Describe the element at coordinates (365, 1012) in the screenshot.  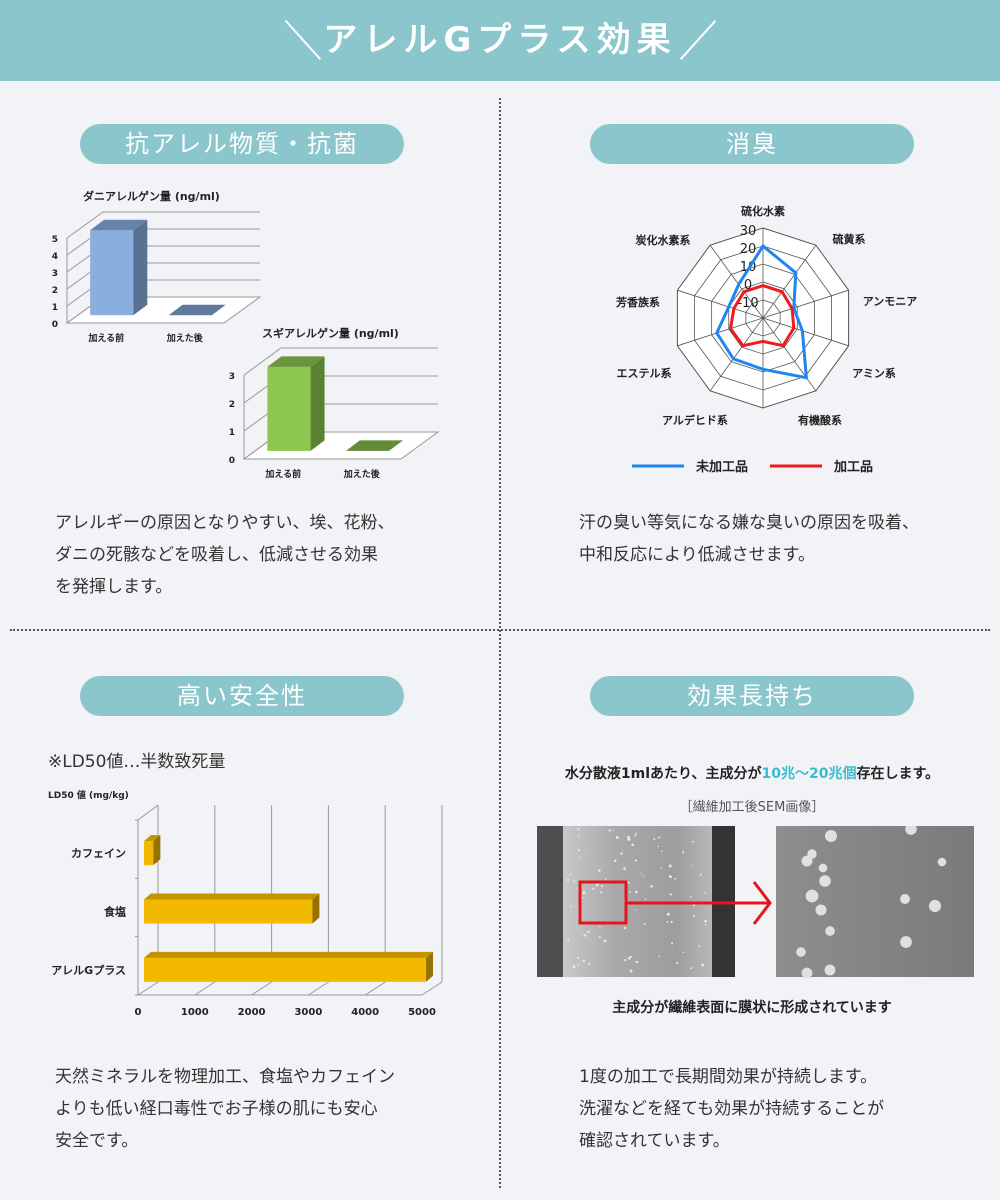
I see `x-tick-label: 4000` at that location.